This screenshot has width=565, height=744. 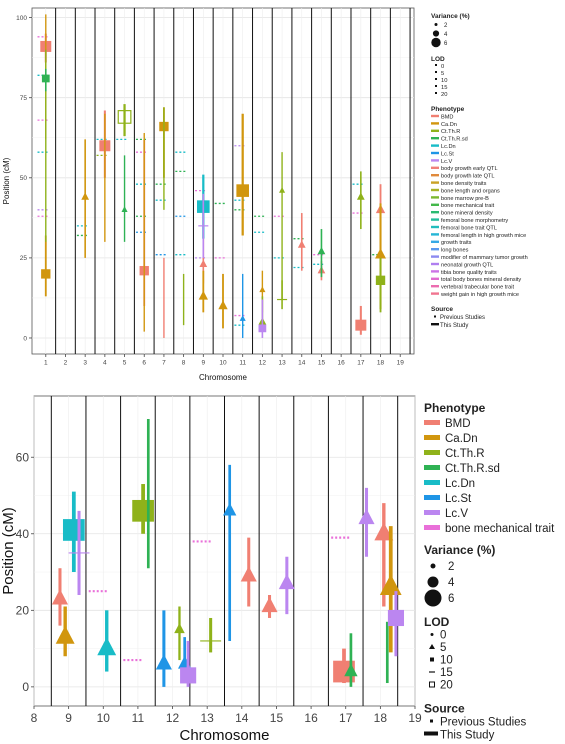 What do you see at coordinates (458, 499) in the screenshot?
I see `legend-phenotype-label: Lc.St` at bounding box center [458, 499].